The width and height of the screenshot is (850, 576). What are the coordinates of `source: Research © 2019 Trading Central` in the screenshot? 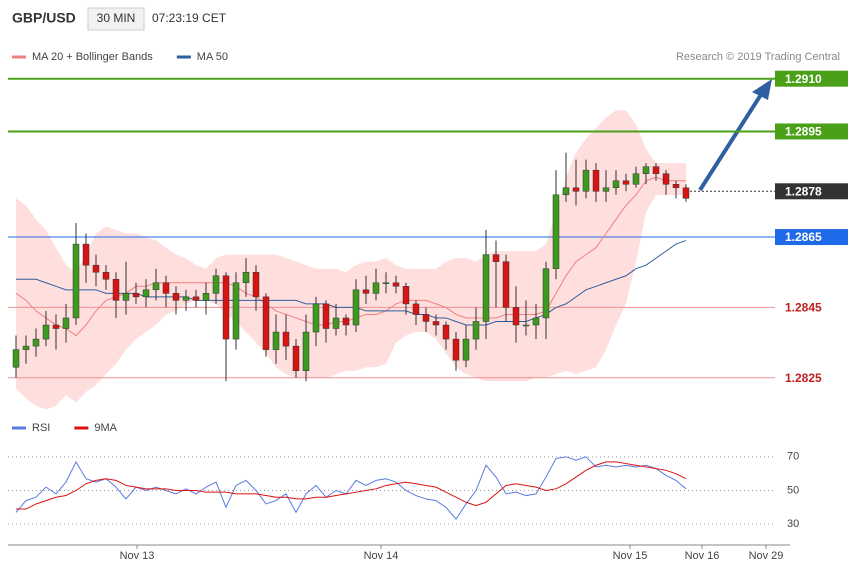 It's located at (758, 57).